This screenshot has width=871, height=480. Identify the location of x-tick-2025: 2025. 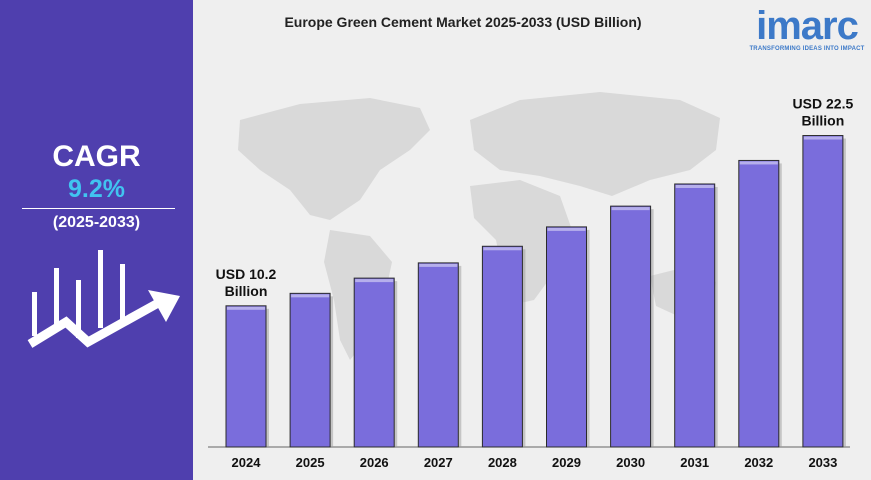
(310, 462).